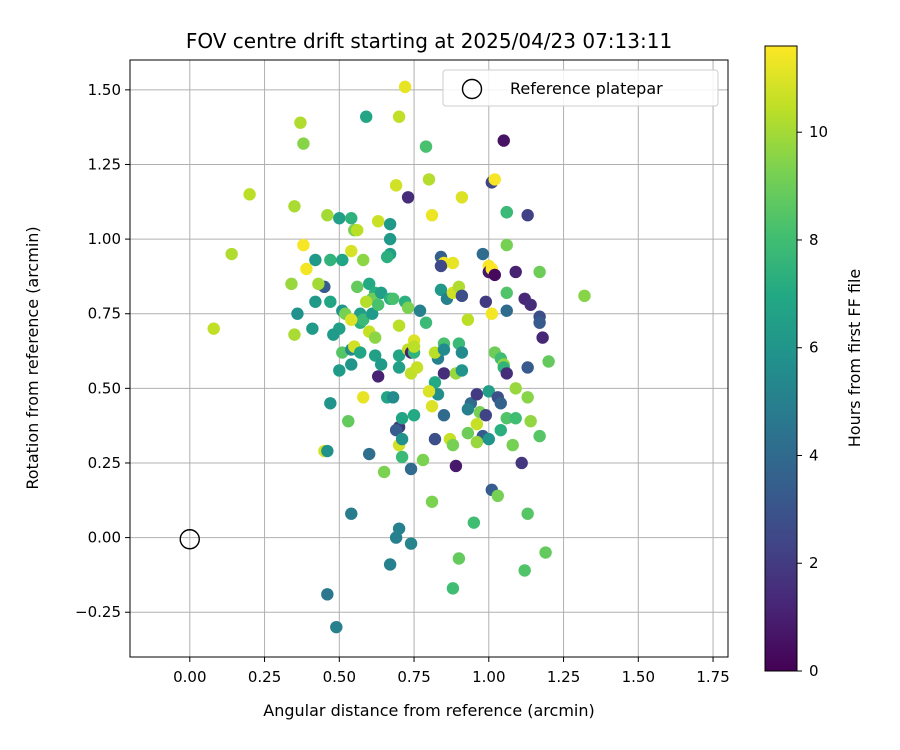 The image size is (900, 750). What do you see at coordinates (428, 710) in the screenshot?
I see `x-axis-label: Angular distance from reference (arcmin)` at bounding box center [428, 710].